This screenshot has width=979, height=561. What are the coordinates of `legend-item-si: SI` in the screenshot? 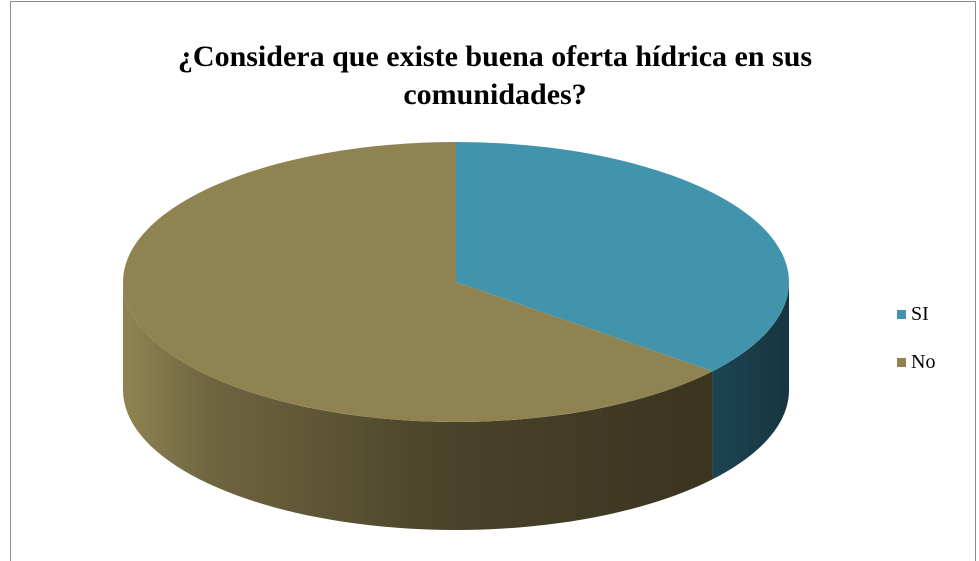 It's located at (916, 314).